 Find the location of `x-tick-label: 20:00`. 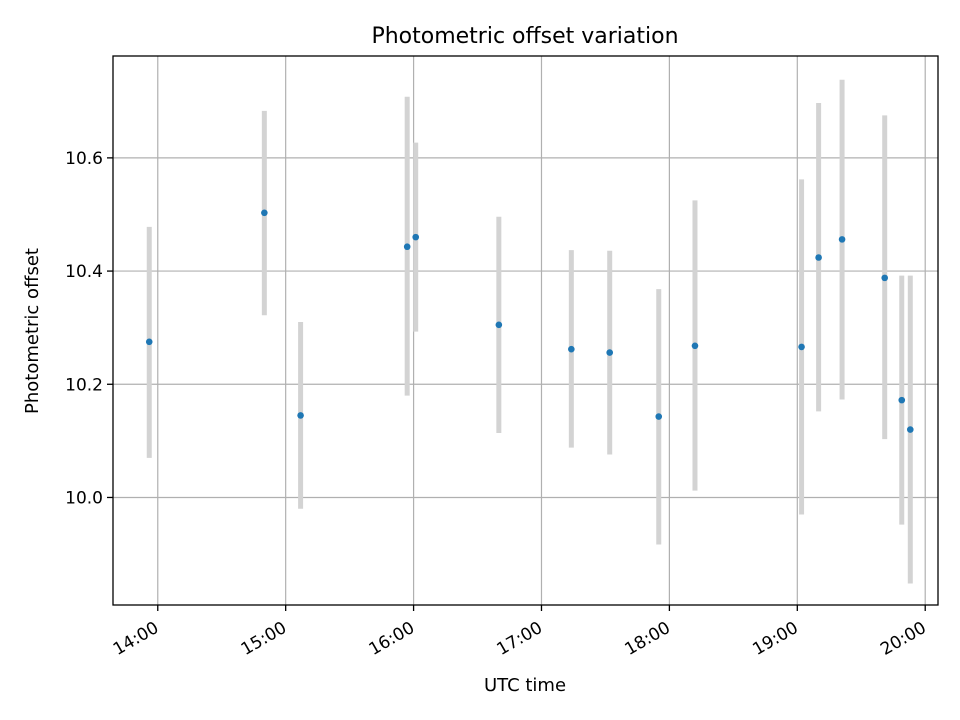

x-tick-label: 20:00 is located at coordinates (903, 639).